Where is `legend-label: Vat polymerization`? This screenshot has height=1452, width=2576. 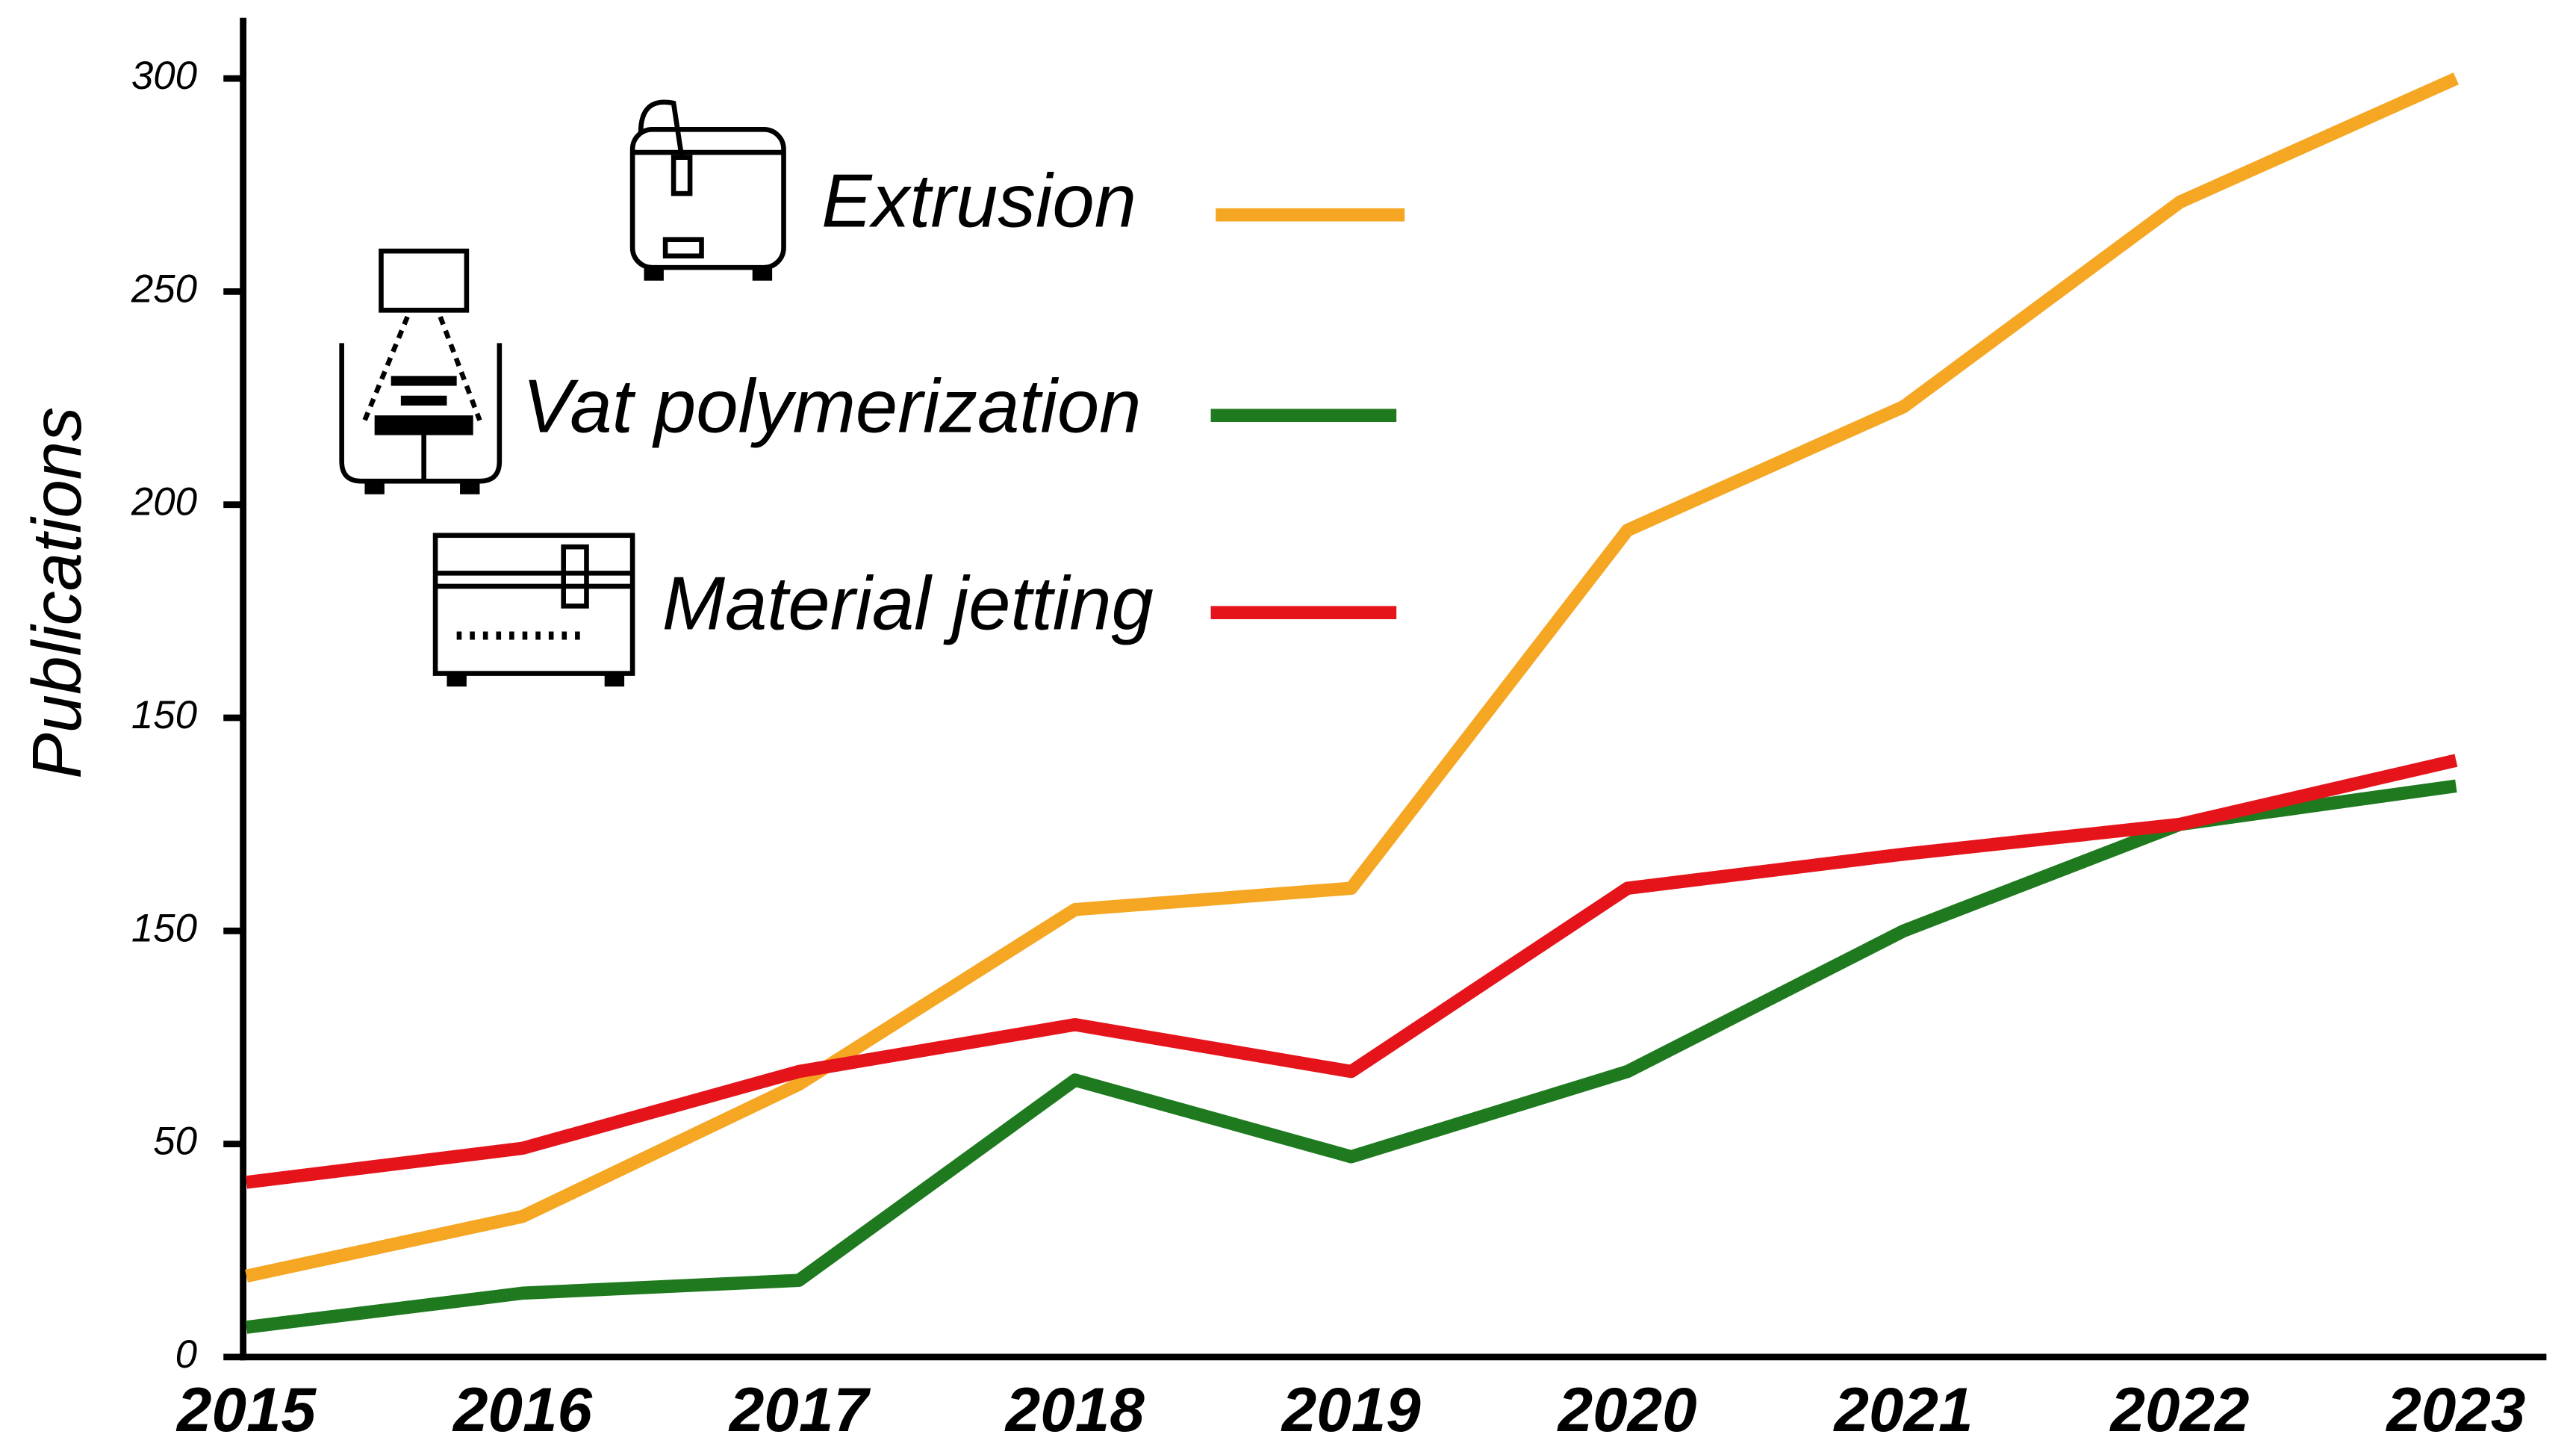
legend-label: Vat polymerization is located at coordinates (832, 406).